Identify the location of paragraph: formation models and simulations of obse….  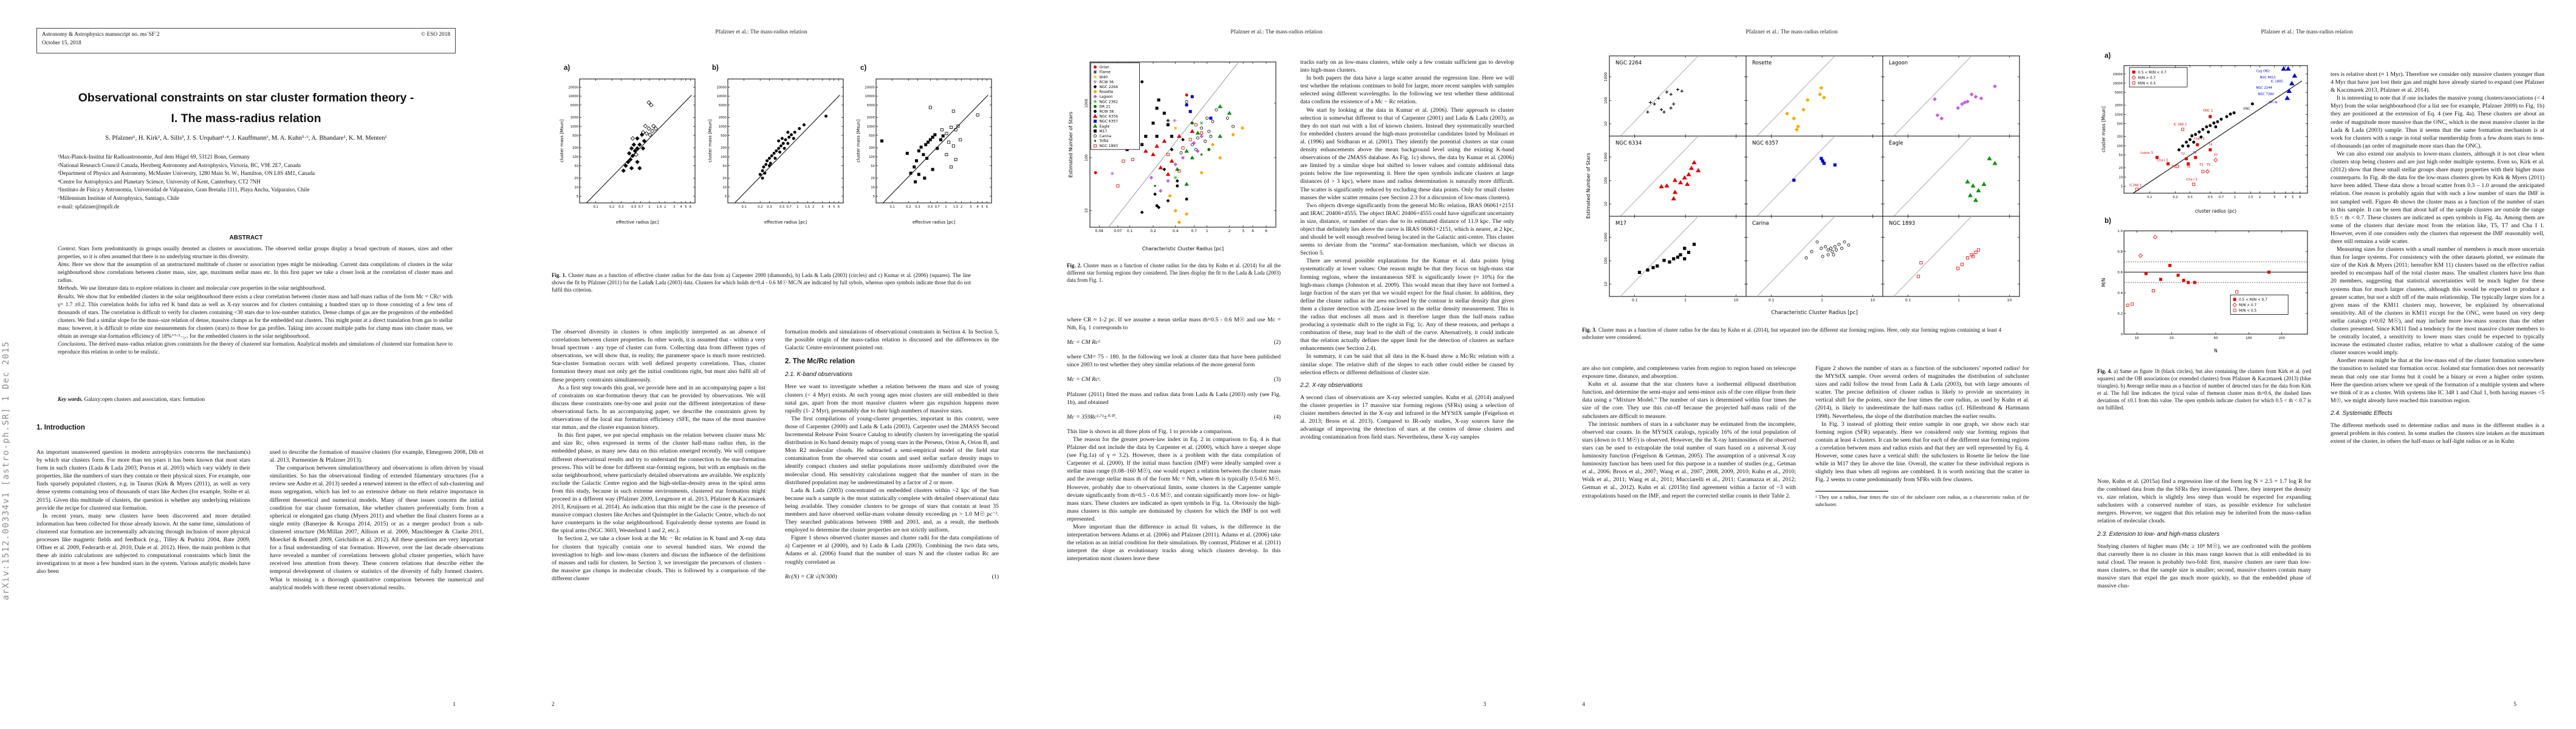
(892, 341).